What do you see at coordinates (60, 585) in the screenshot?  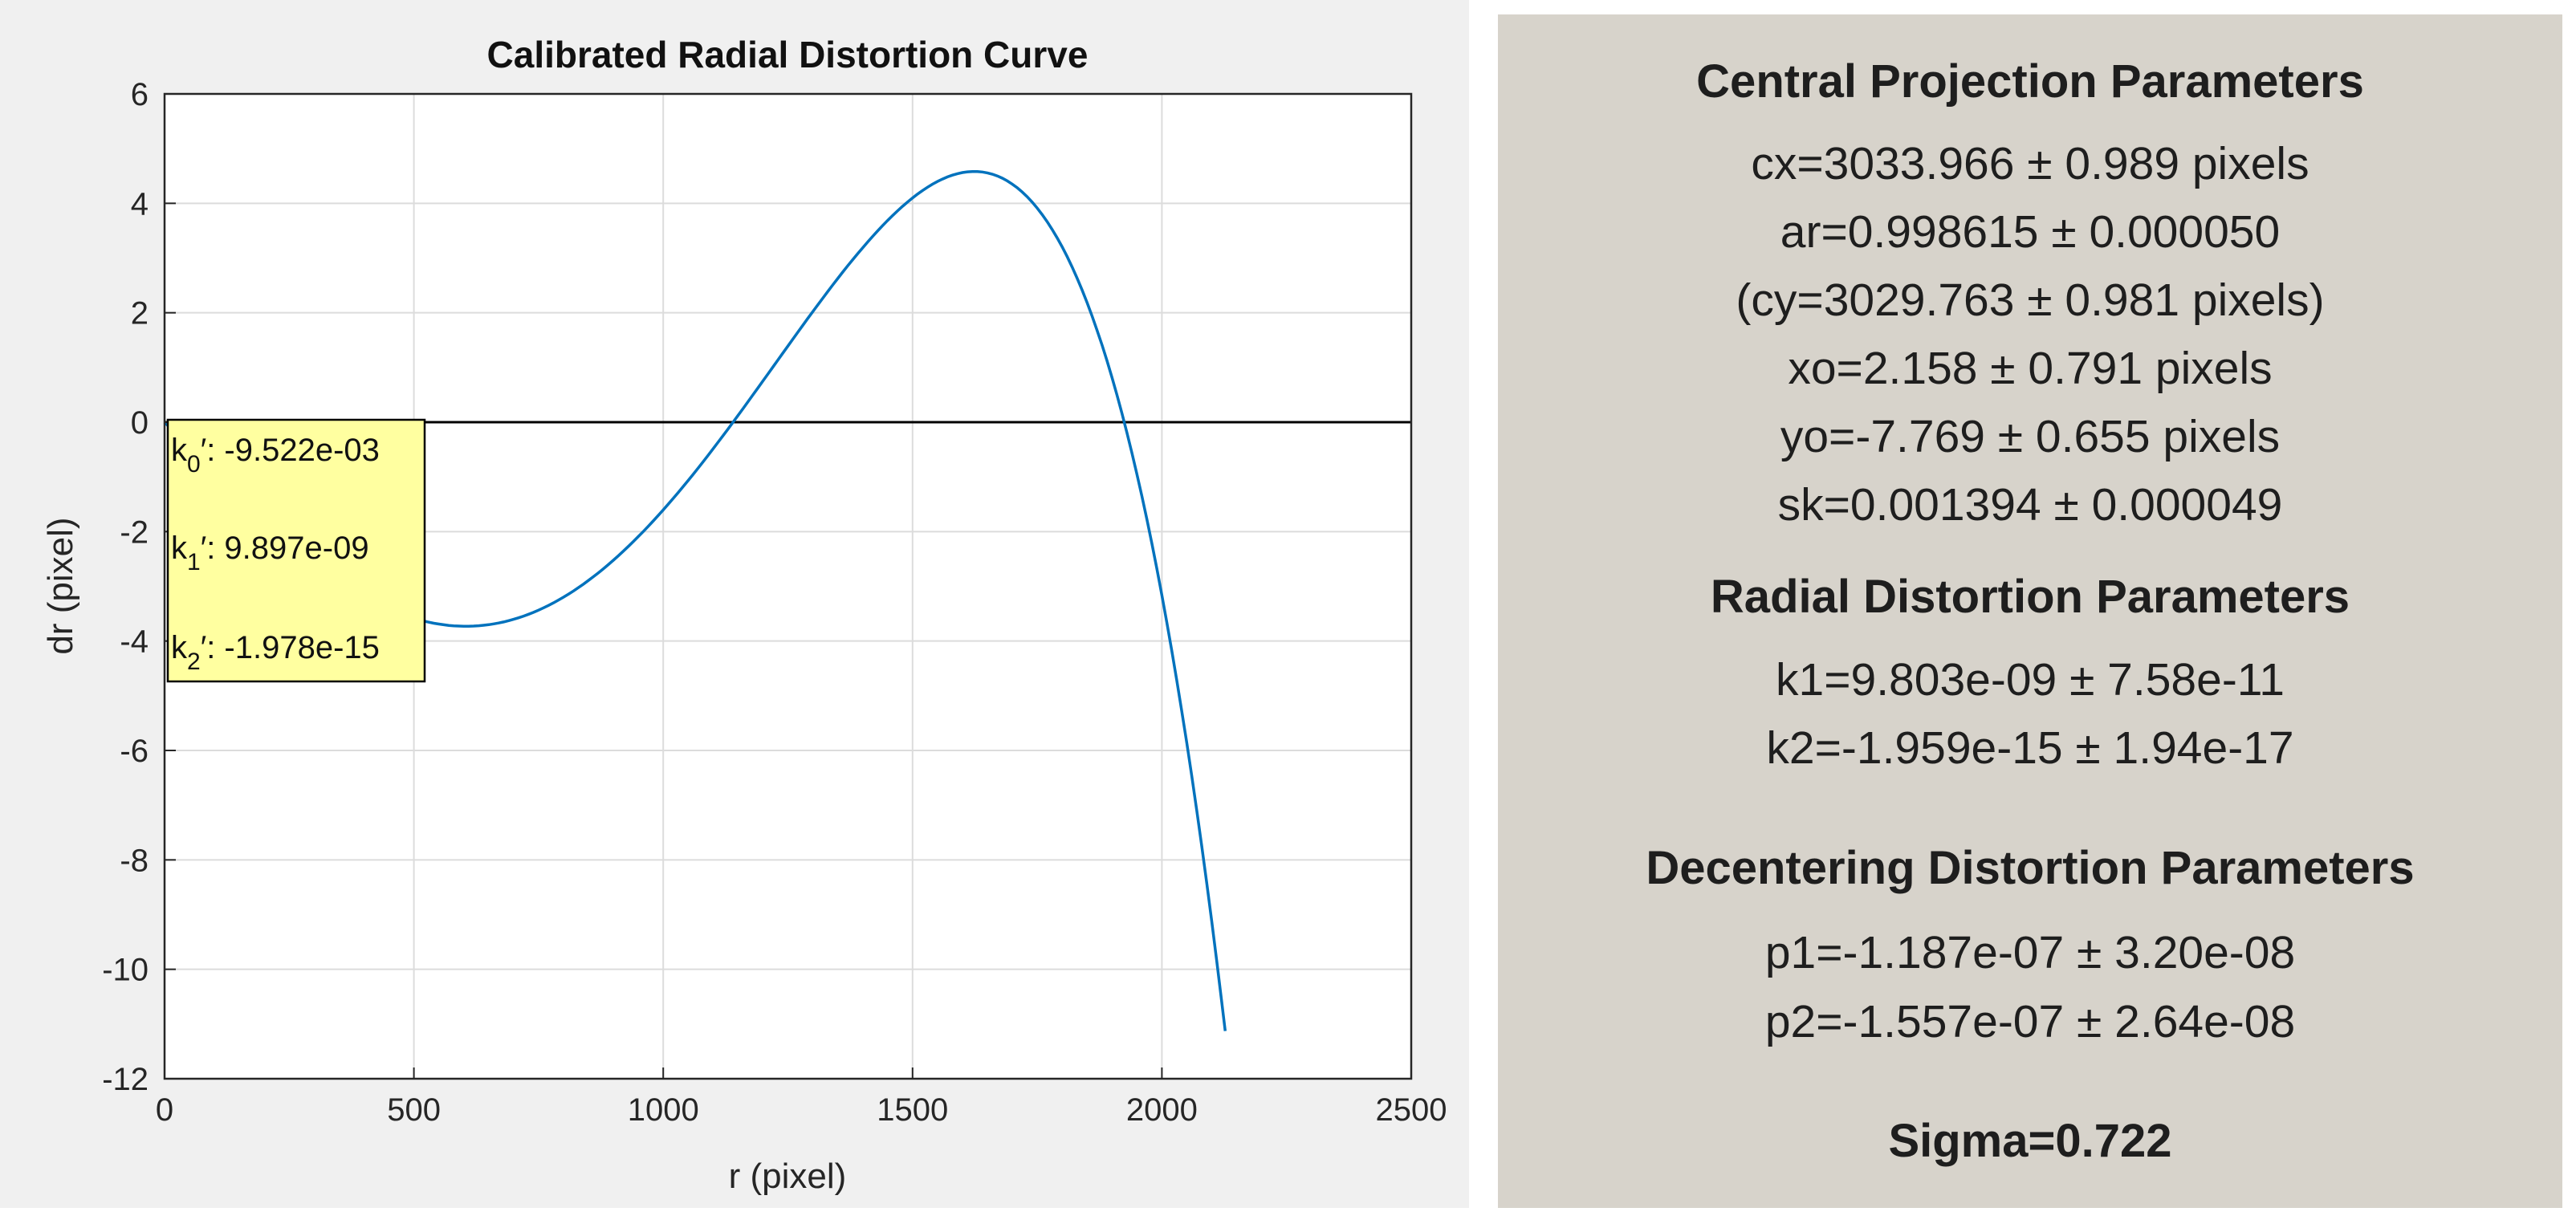 I see `y-axis-label: dr (pixel)` at bounding box center [60, 585].